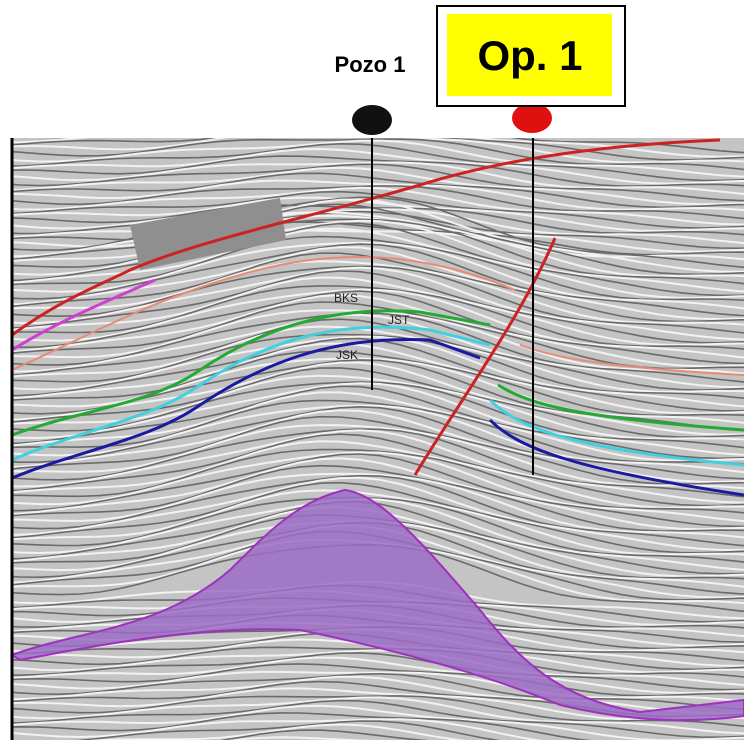  Describe the element at coordinates (399, 320) in the screenshot. I see `horizon-label: JST` at that location.